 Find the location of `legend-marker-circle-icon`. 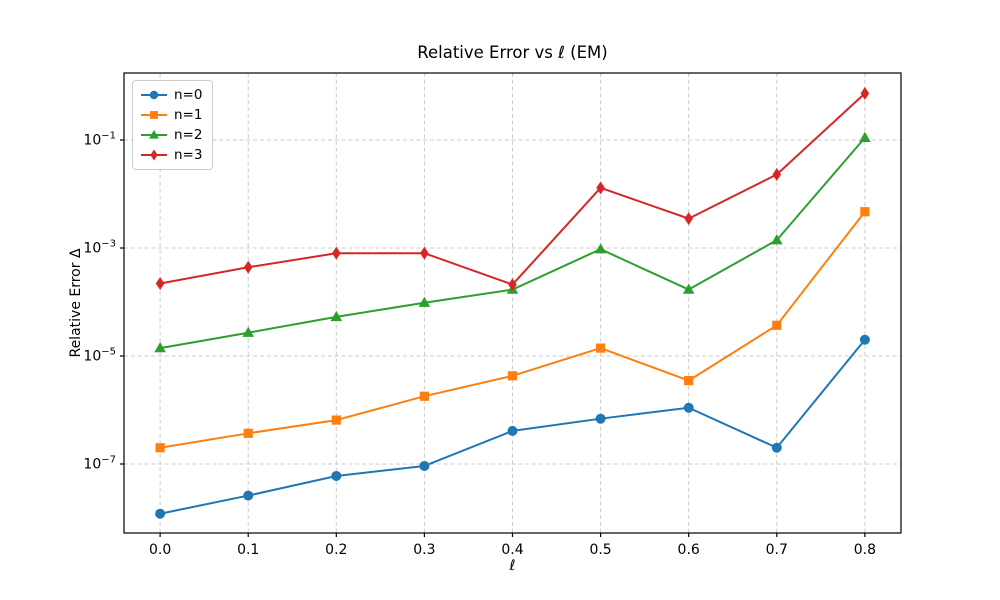

legend-marker-circle-icon is located at coordinates (154, 95).